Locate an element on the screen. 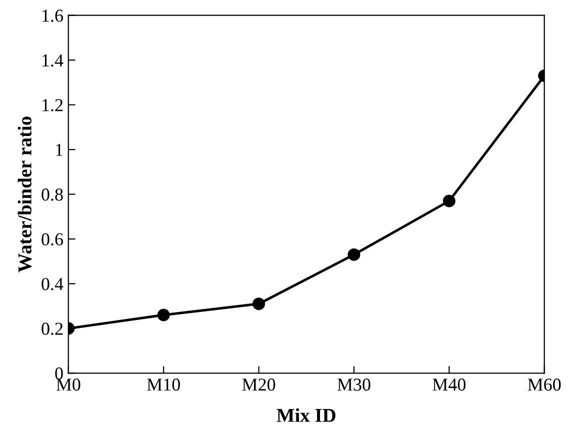 Image resolution: width=570 pixels, height=439 pixels. x-tick-label: M40 is located at coordinates (449, 384).